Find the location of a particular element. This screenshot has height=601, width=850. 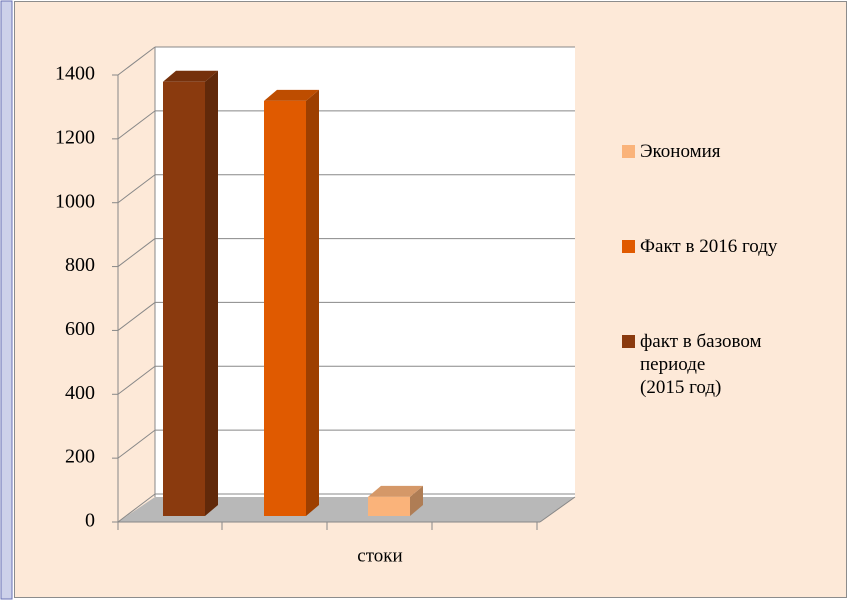

legend-item: факт в базовом периоде (2015 год) is located at coordinates (729, 364).